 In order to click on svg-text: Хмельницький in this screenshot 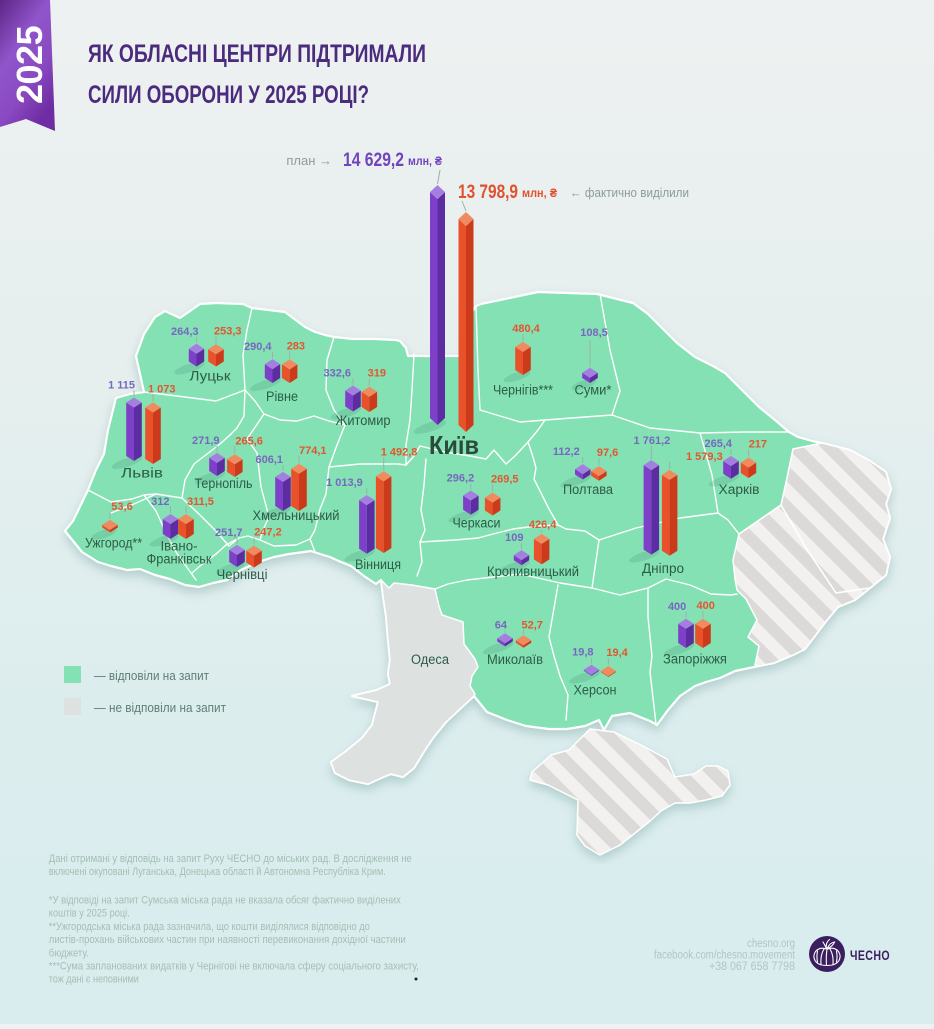, I will do `click(296, 515)`.